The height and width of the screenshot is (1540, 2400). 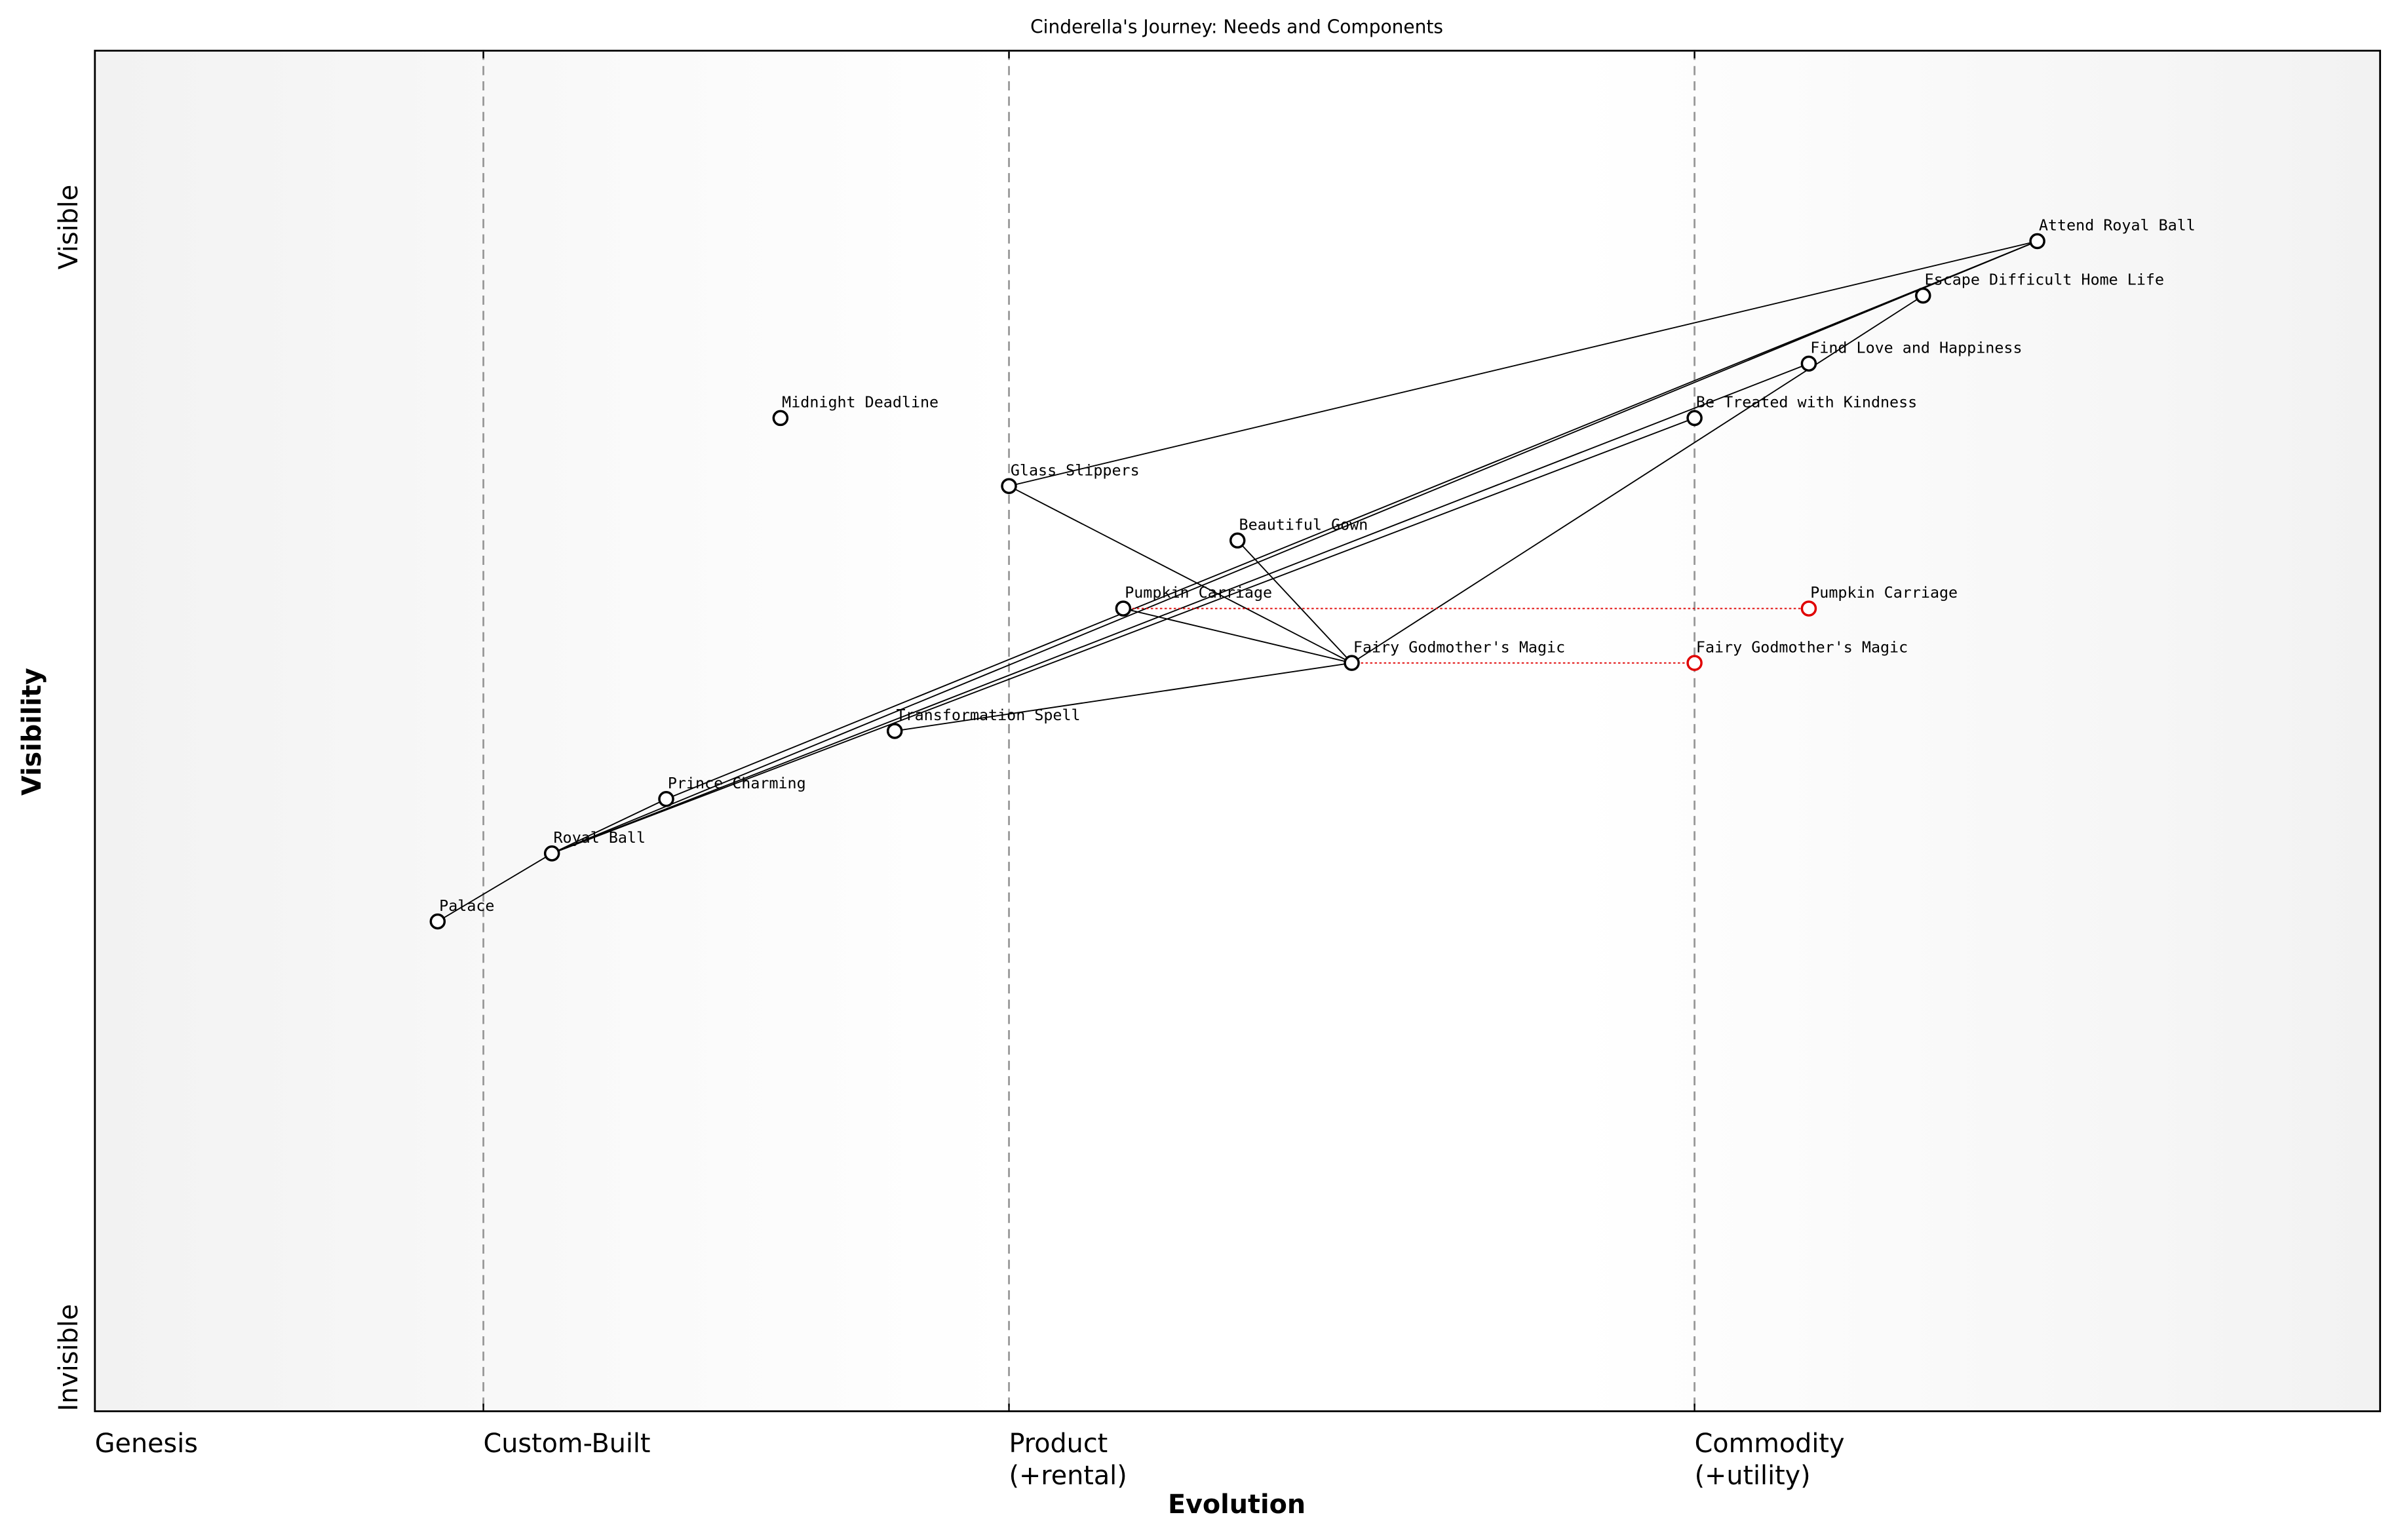 What do you see at coordinates (2117, 225) in the screenshot?
I see `component-label: Attend Royal Ball` at bounding box center [2117, 225].